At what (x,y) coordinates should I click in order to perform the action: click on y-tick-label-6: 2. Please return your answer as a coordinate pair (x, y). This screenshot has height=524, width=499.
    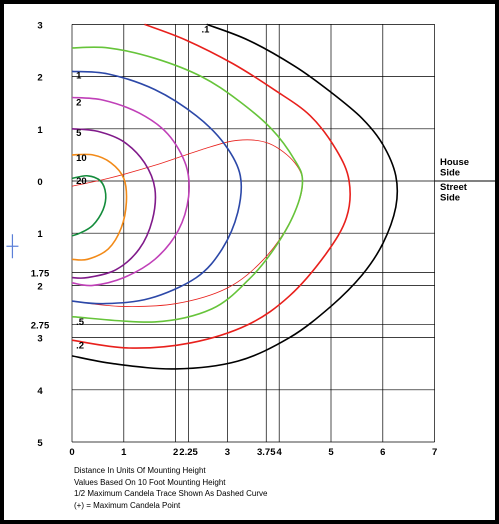
    Looking at the image, I should click on (39, 286).